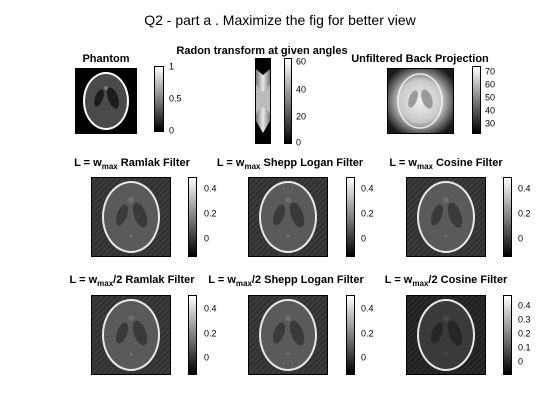  Describe the element at coordinates (420, 59) in the screenshot. I see `backproj-title: Unfiltered Back Projection` at that location.